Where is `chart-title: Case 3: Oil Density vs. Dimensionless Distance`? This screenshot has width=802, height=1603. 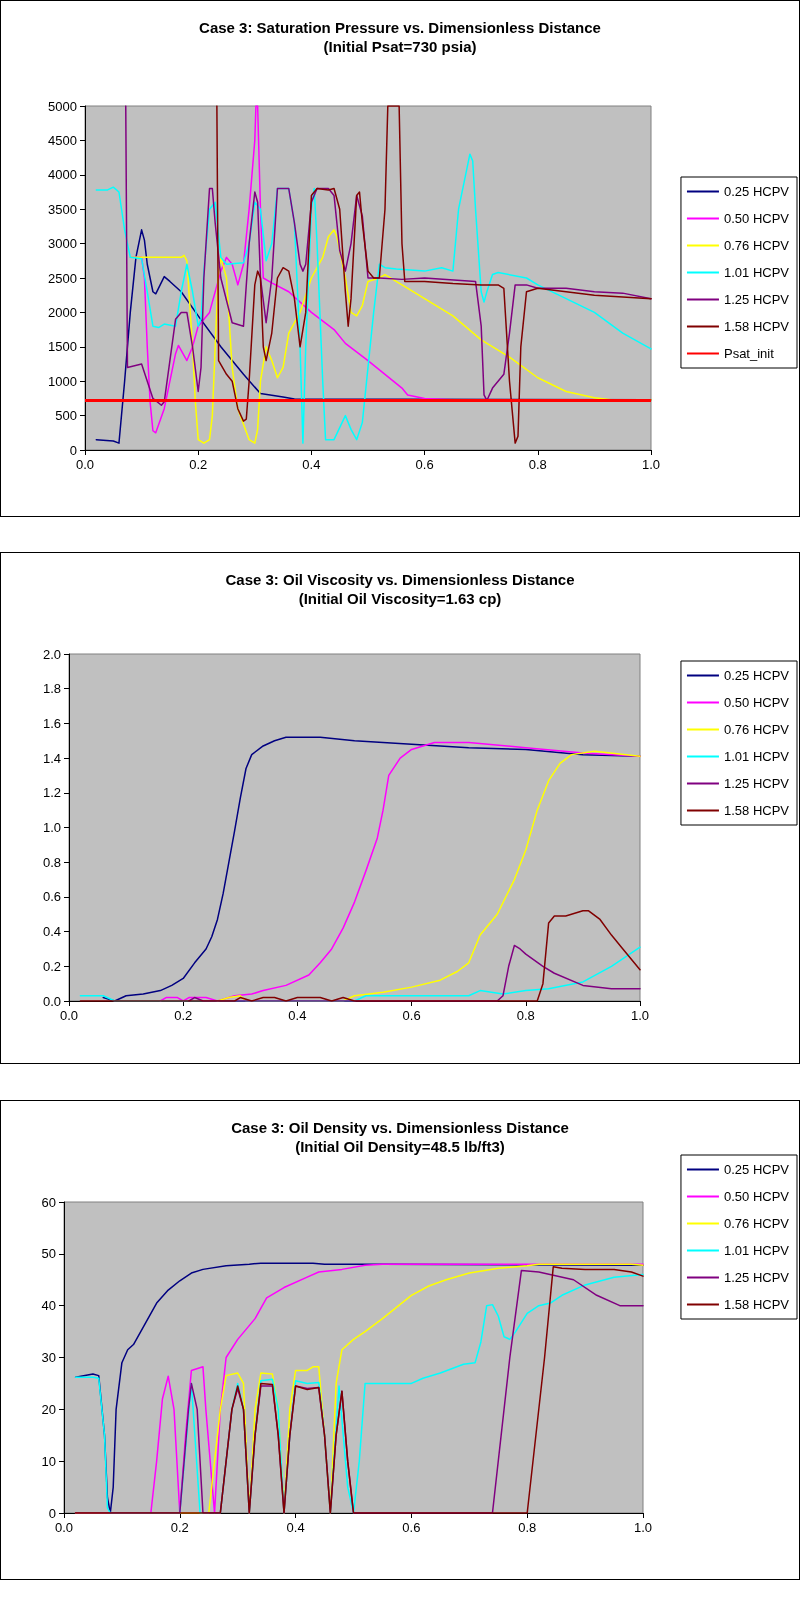 chart-title: Case 3: Oil Density vs. Dimensionless Distance is located at coordinates (400, 1127).